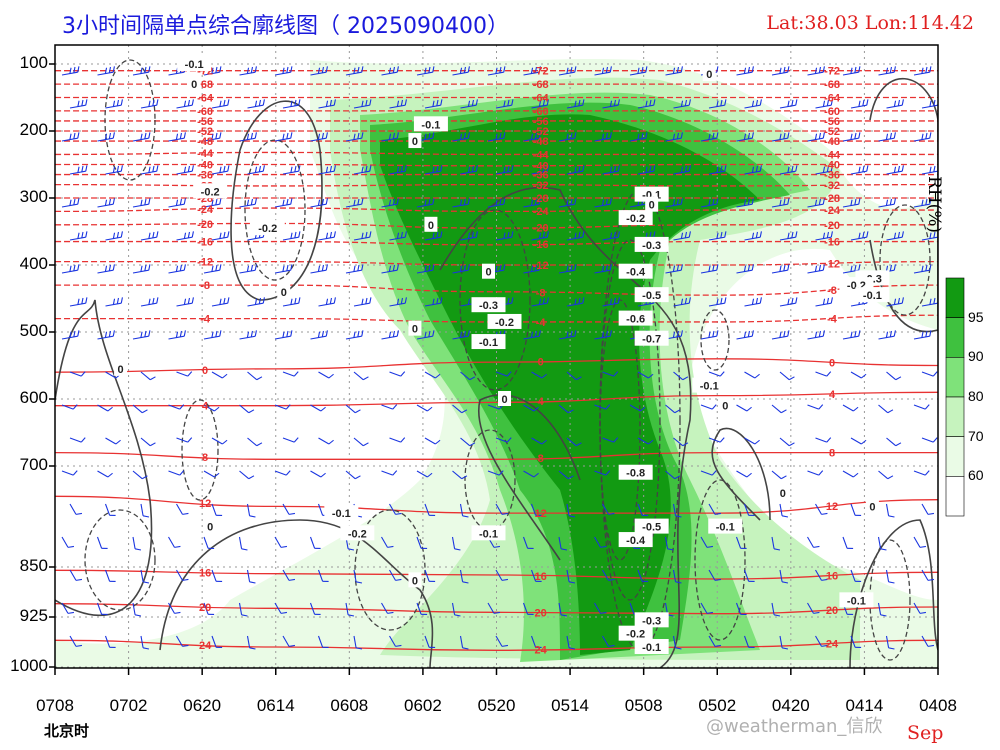 This screenshot has height=750, width=1000. I want to click on y-tick-label: 850, so click(33, 565).